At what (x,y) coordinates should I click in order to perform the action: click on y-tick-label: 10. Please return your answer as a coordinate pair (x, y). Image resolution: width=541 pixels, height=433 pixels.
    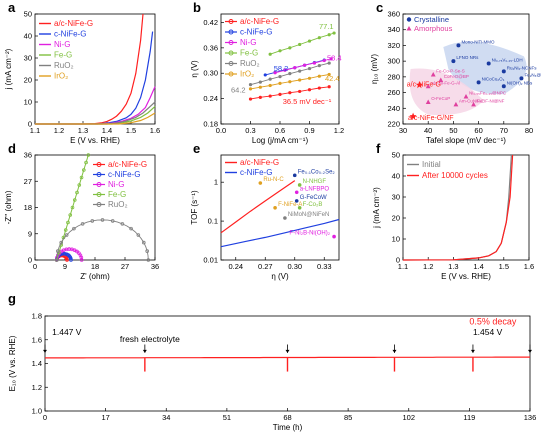
    Looking at the image, I should click on (396, 239).